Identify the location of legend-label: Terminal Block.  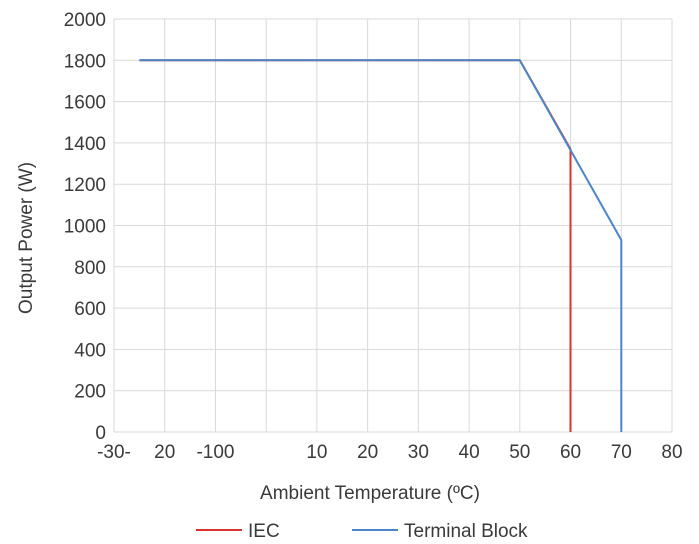
(466, 531).